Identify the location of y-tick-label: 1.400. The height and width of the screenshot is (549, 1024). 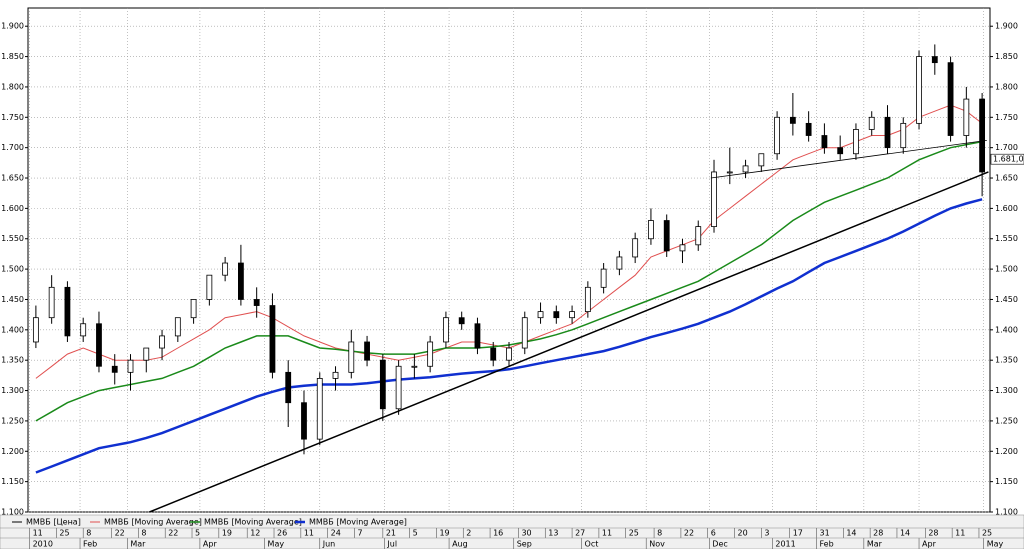
(12, 329).